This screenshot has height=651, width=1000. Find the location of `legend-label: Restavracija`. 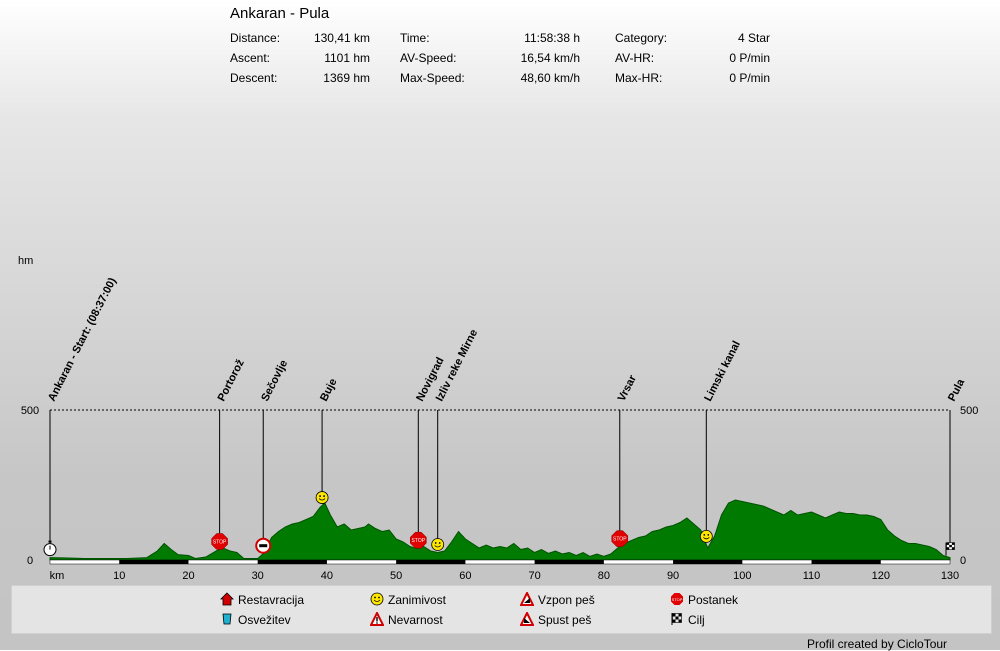

legend-label: Restavracija is located at coordinates (271, 600).